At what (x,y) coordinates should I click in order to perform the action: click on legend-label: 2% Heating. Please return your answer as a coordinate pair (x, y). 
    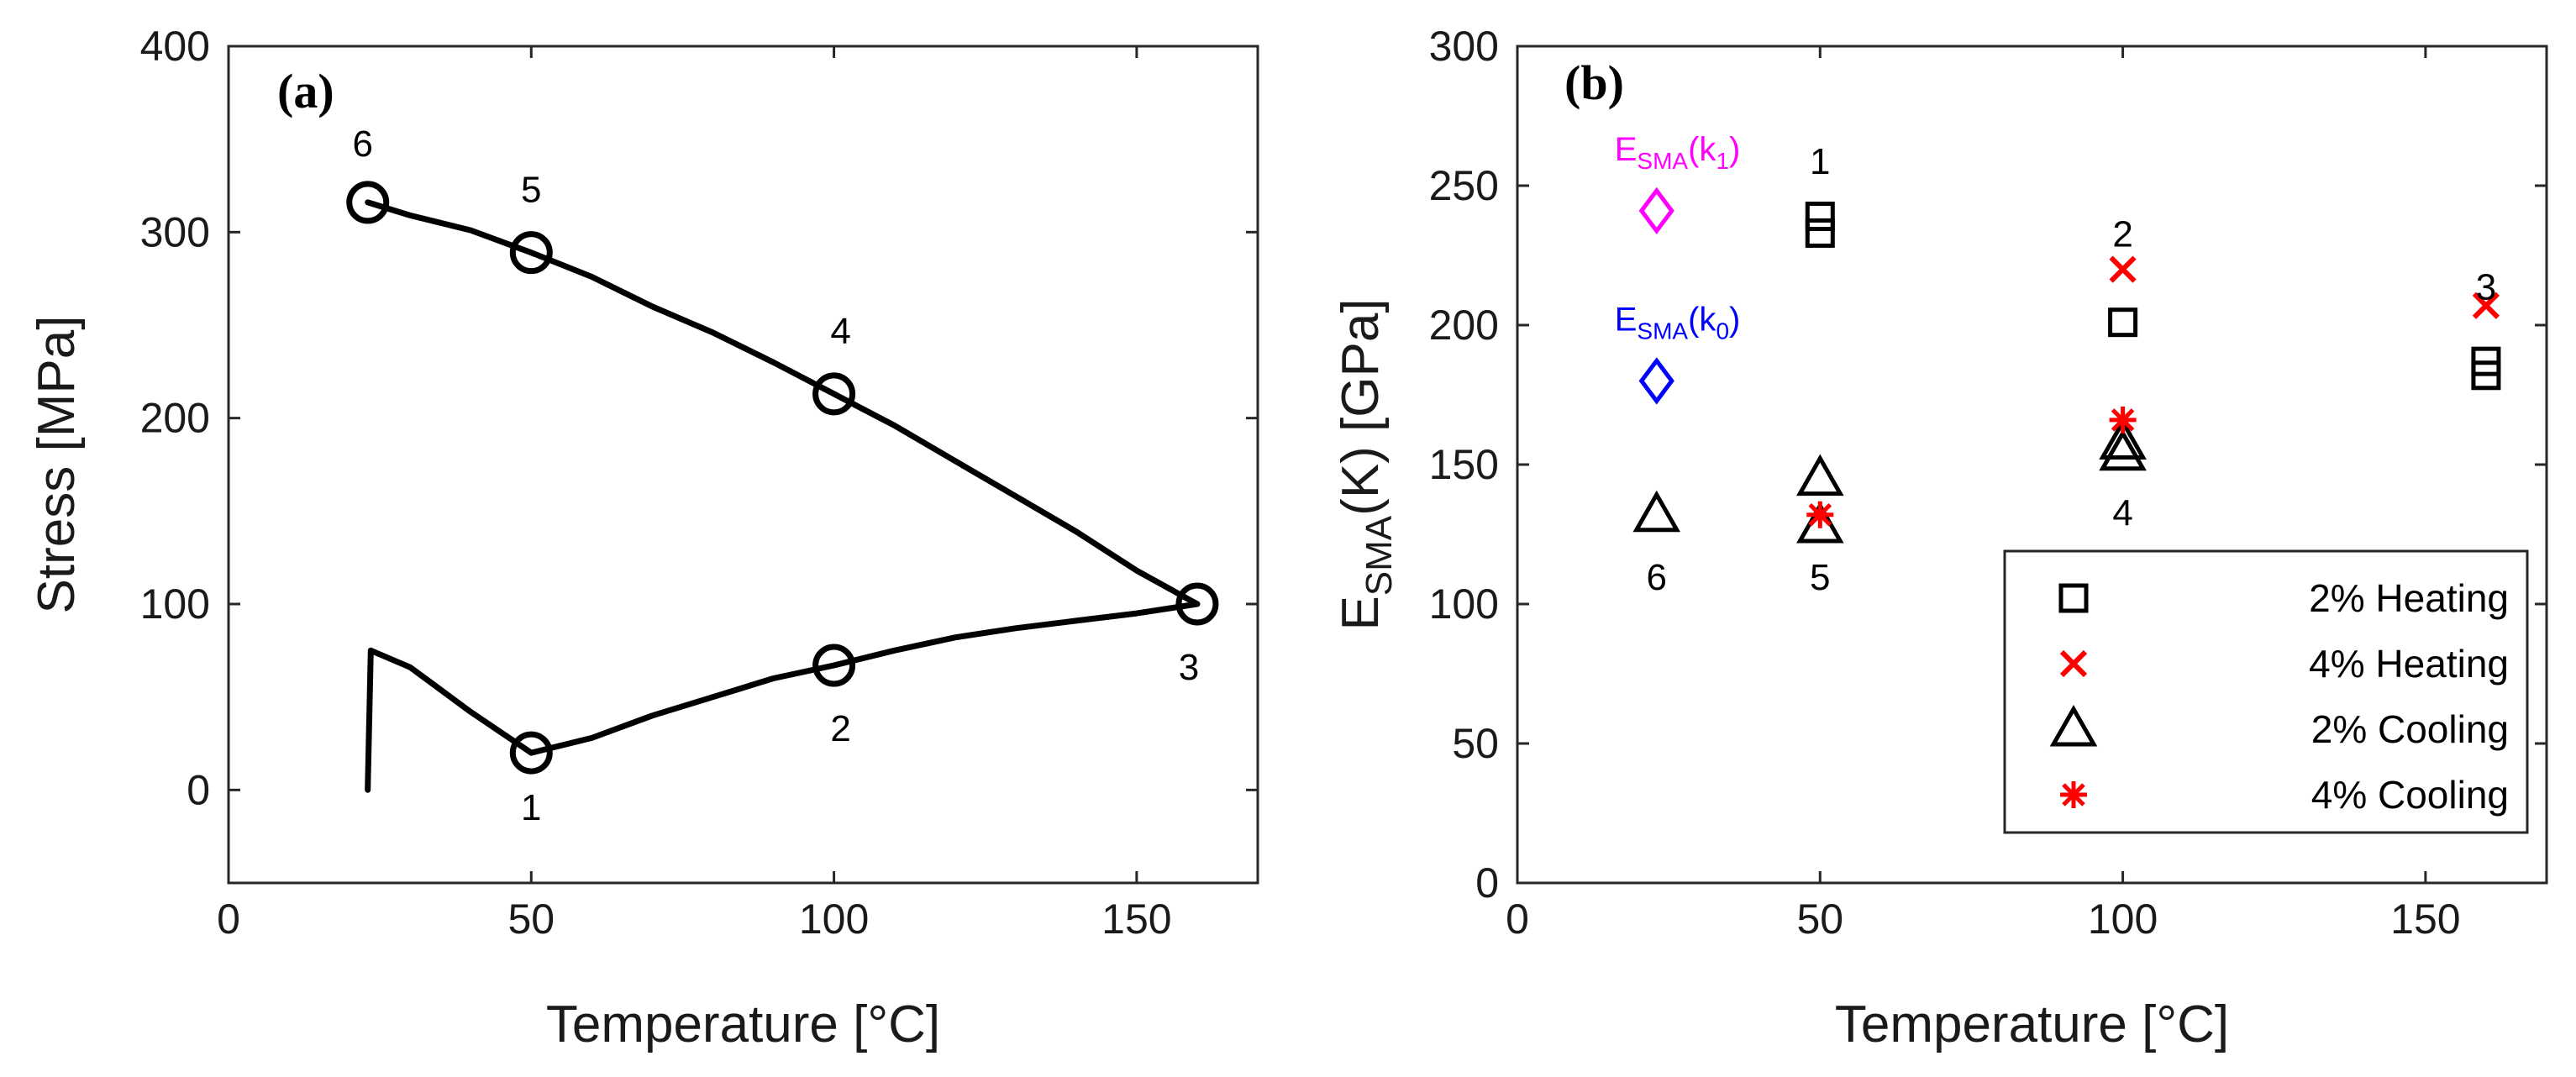
    Looking at the image, I should click on (2409, 598).